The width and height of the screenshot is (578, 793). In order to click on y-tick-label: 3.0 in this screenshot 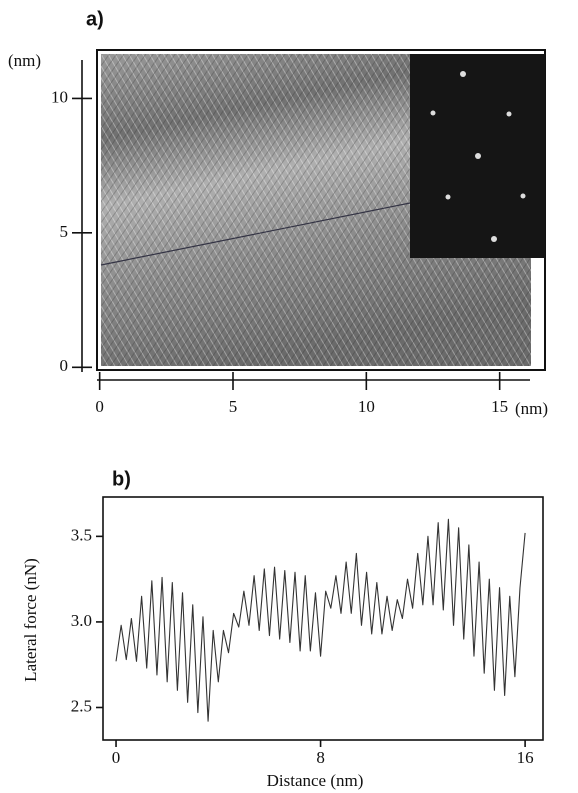, I will do `click(81, 620)`.